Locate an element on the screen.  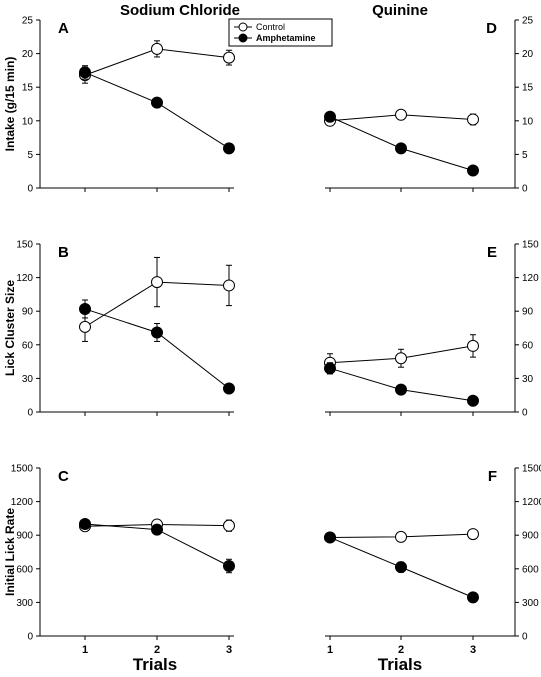
legend-box is located at coordinates (280, 32).